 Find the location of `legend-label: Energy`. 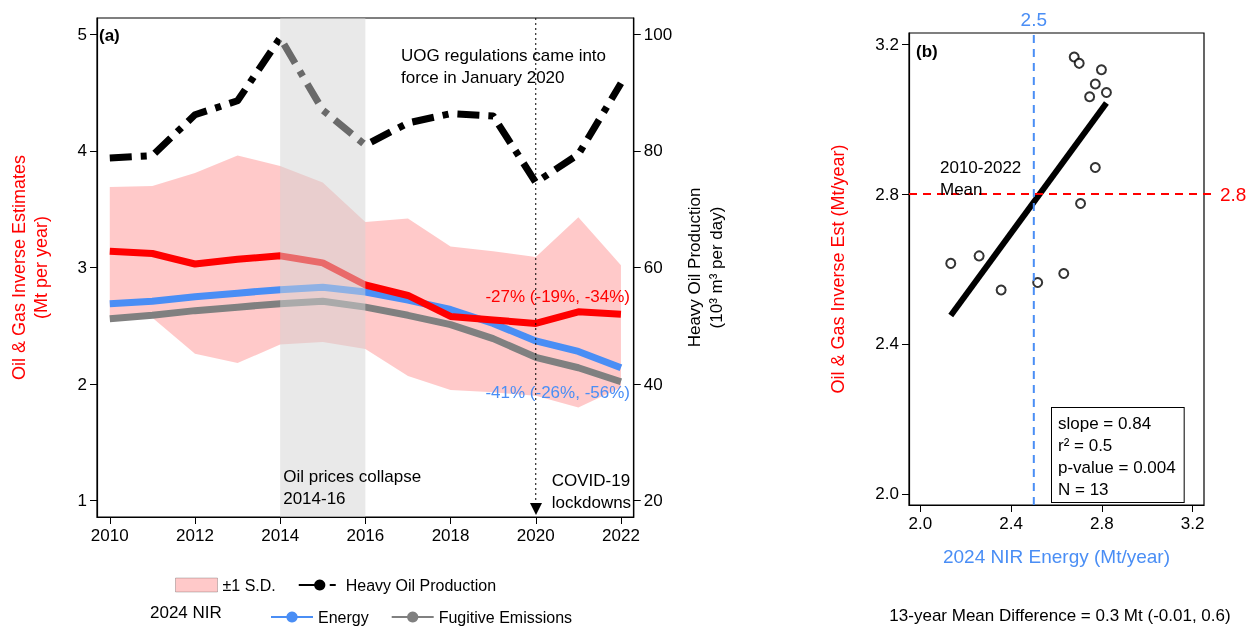

legend-label: Energy is located at coordinates (343, 617).